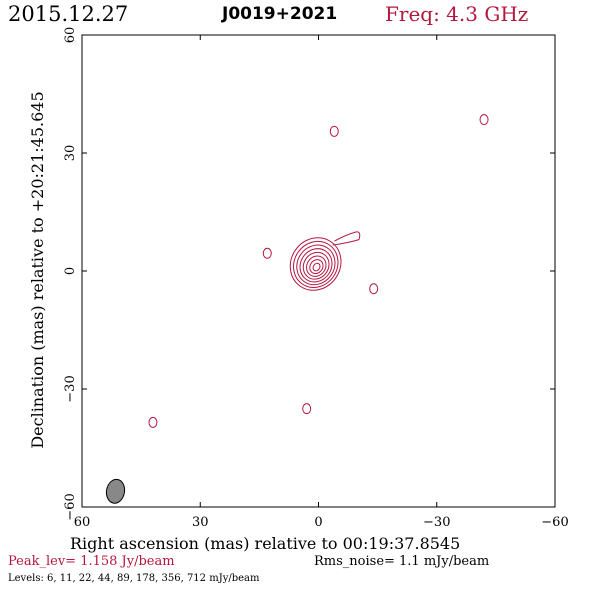 The image size is (590, 590). What do you see at coordinates (70, 35) in the screenshot?
I see `y-tick-label: 60` at bounding box center [70, 35].